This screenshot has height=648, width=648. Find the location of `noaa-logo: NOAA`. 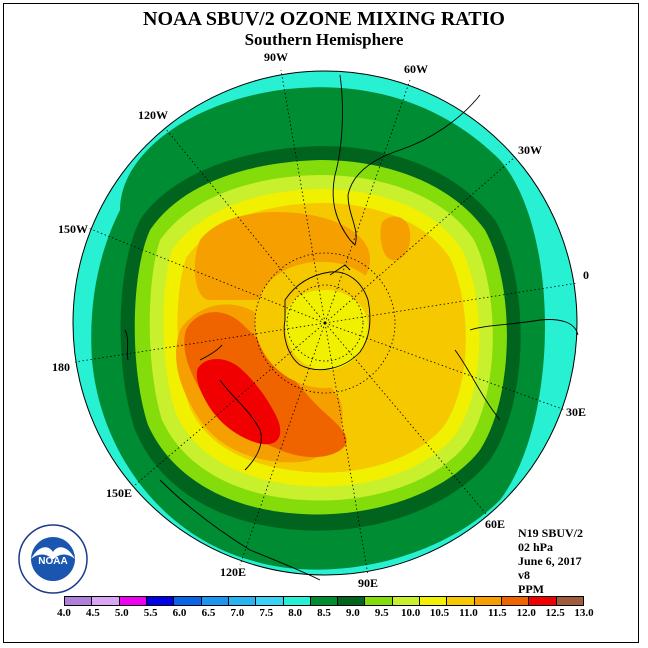

noaa-logo: NOAA is located at coordinates (53, 559).